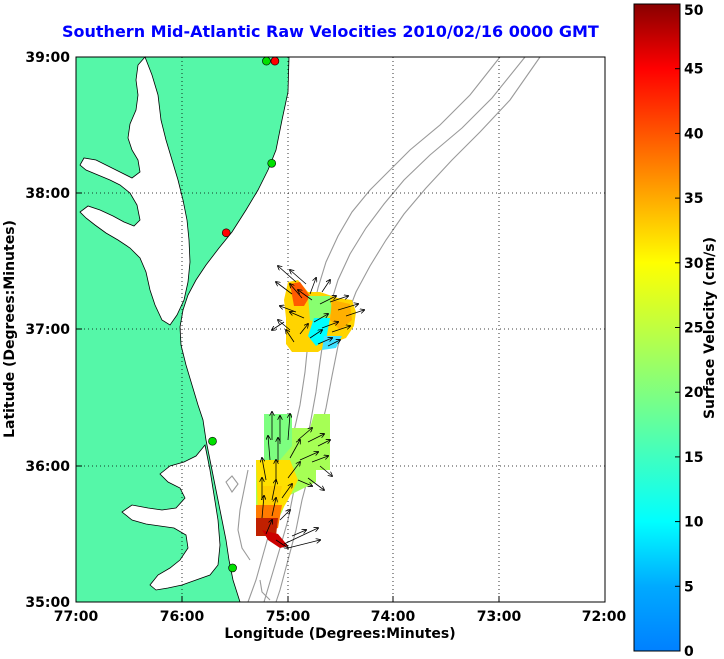 The width and height of the screenshot is (724, 659). What do you see at coordinates (710, 328) in the screenshot?
I see `colorbar-label: Surface Velocity (cm/s)` at bounding box center [710, 328].